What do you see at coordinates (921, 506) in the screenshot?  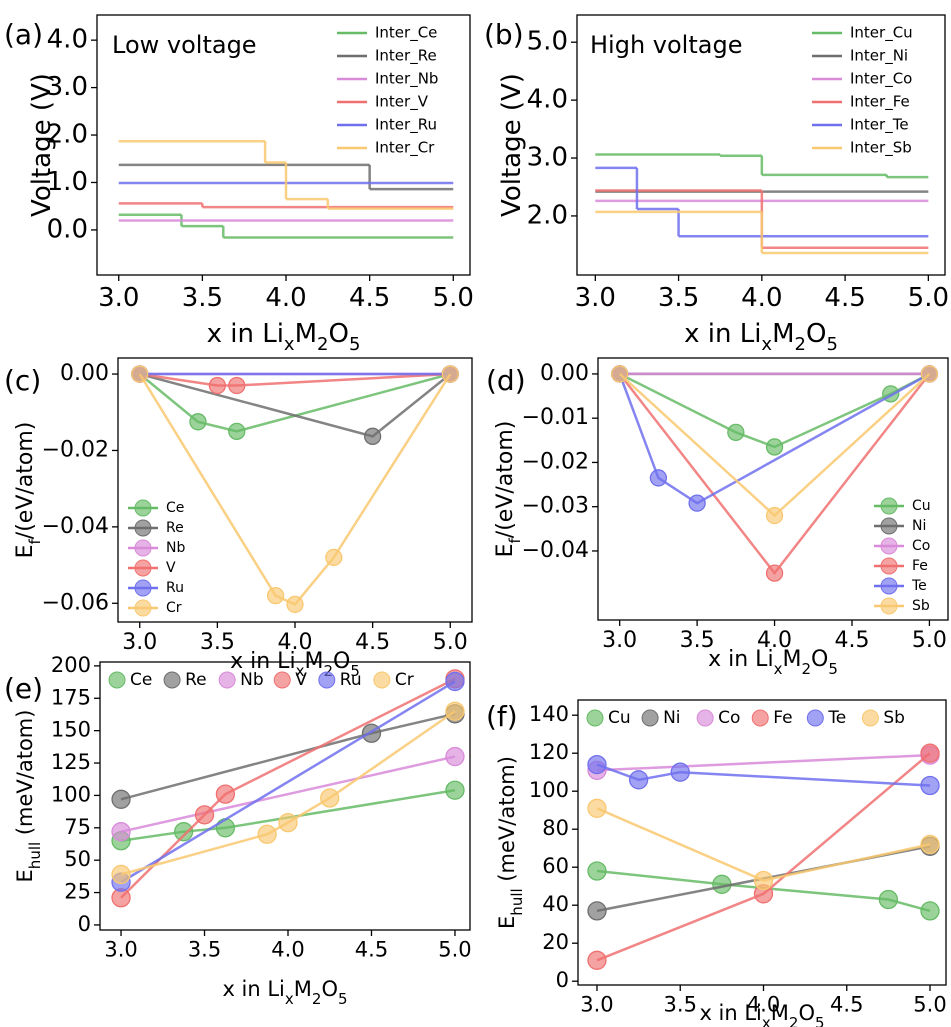 I see `legend-label: Cu` at bounding box center [921, 506].